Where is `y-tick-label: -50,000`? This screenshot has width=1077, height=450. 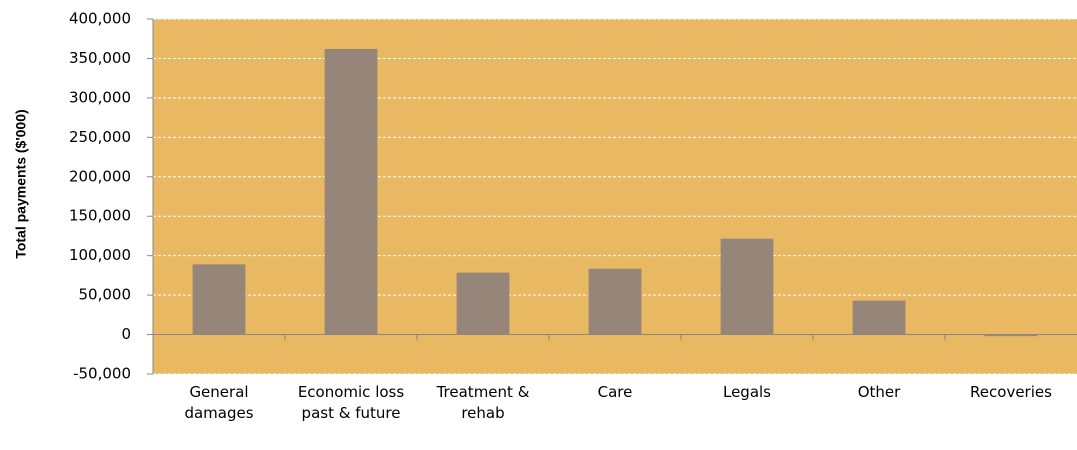 y-tick-label: -50,000 is located at coordinates (102, 374).